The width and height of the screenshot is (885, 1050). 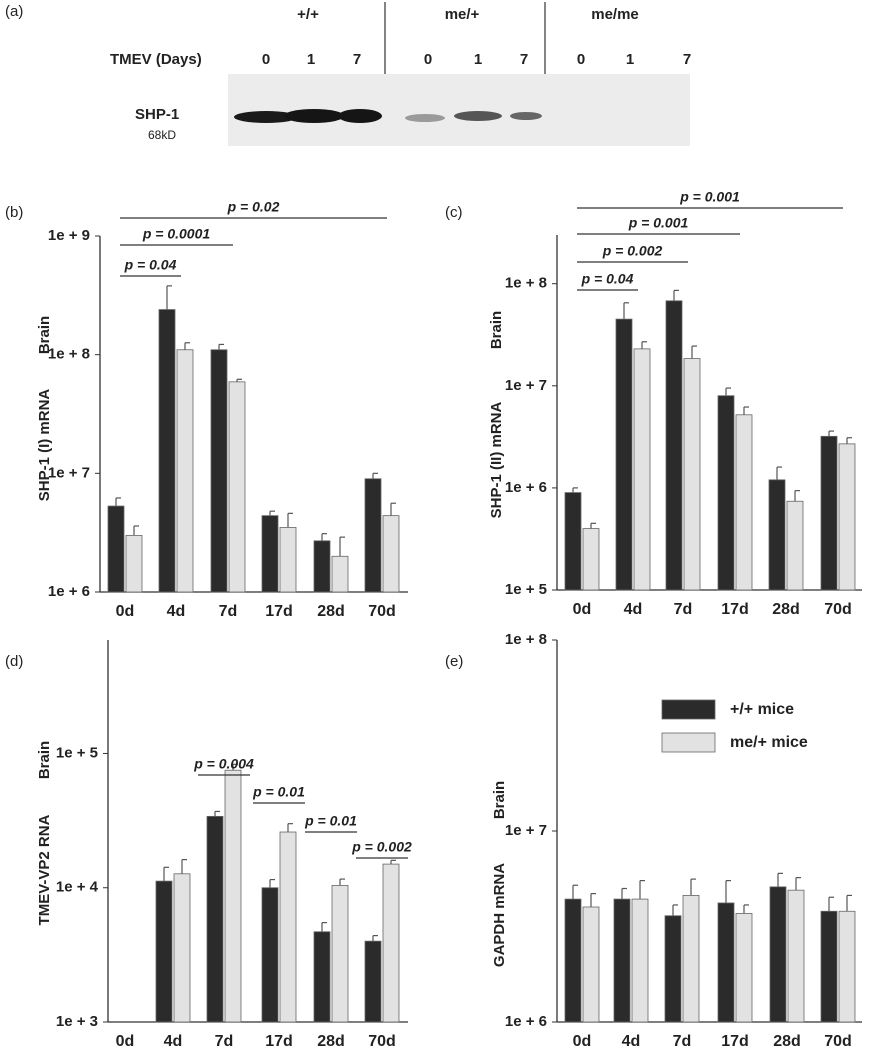 I want to click on panel-label: (a), so click(x=14, y=11).